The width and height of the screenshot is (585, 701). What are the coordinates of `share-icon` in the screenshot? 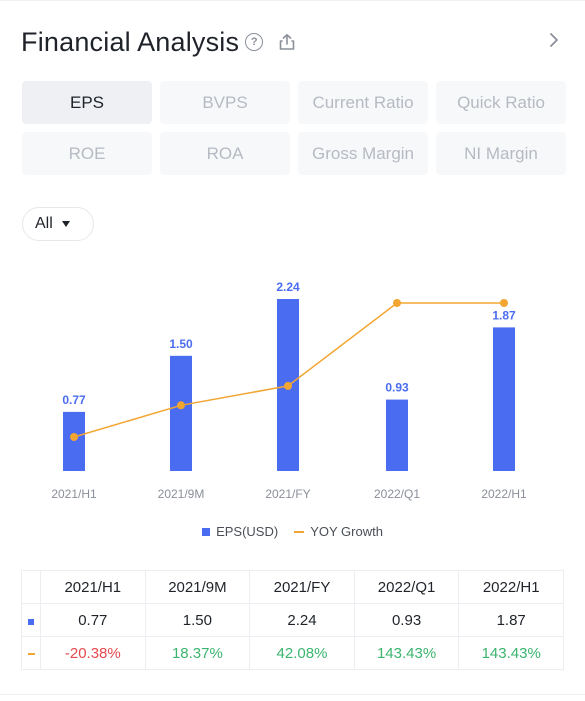 It's located at (287, 42).